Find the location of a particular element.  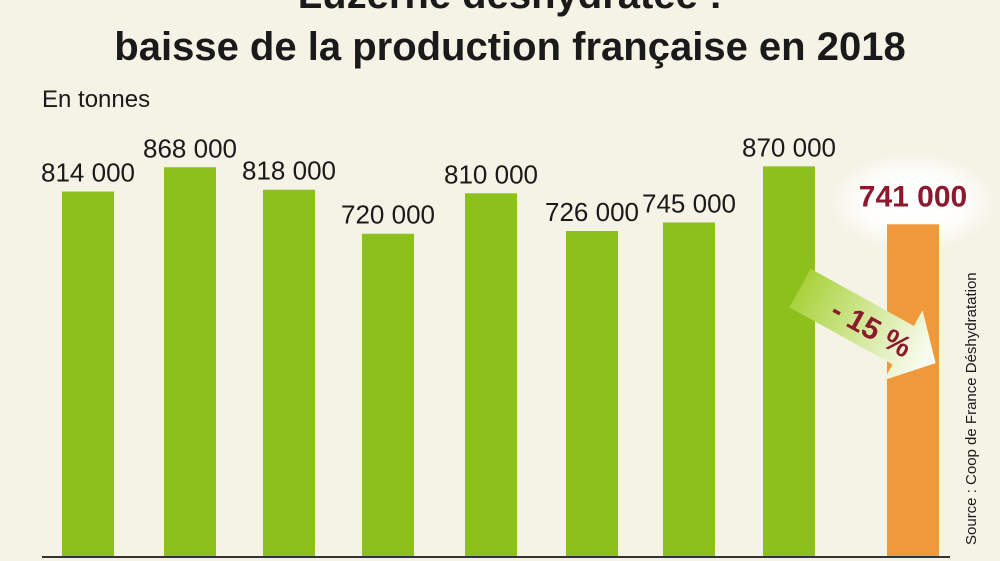

bar-value-label-highlight: 741 000 is located at coordinates (913, 196).